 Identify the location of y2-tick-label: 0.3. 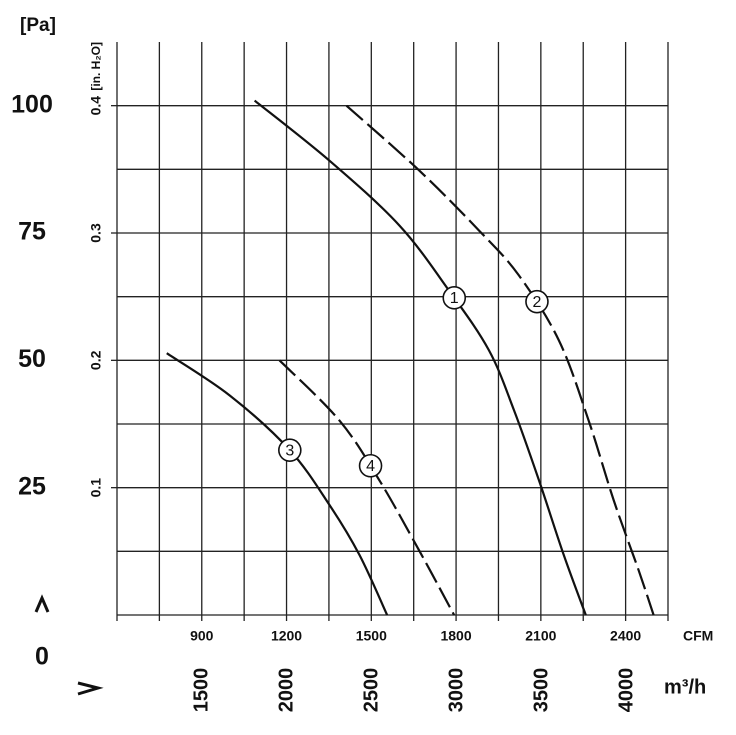
(96, 233).